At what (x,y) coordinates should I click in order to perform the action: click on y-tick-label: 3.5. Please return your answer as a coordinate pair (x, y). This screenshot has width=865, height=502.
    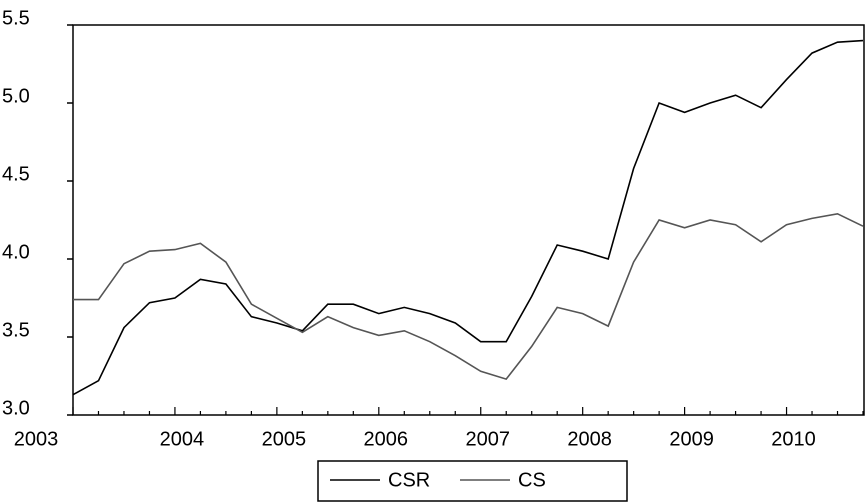
    Looking at the image, I should click on (16, 330).